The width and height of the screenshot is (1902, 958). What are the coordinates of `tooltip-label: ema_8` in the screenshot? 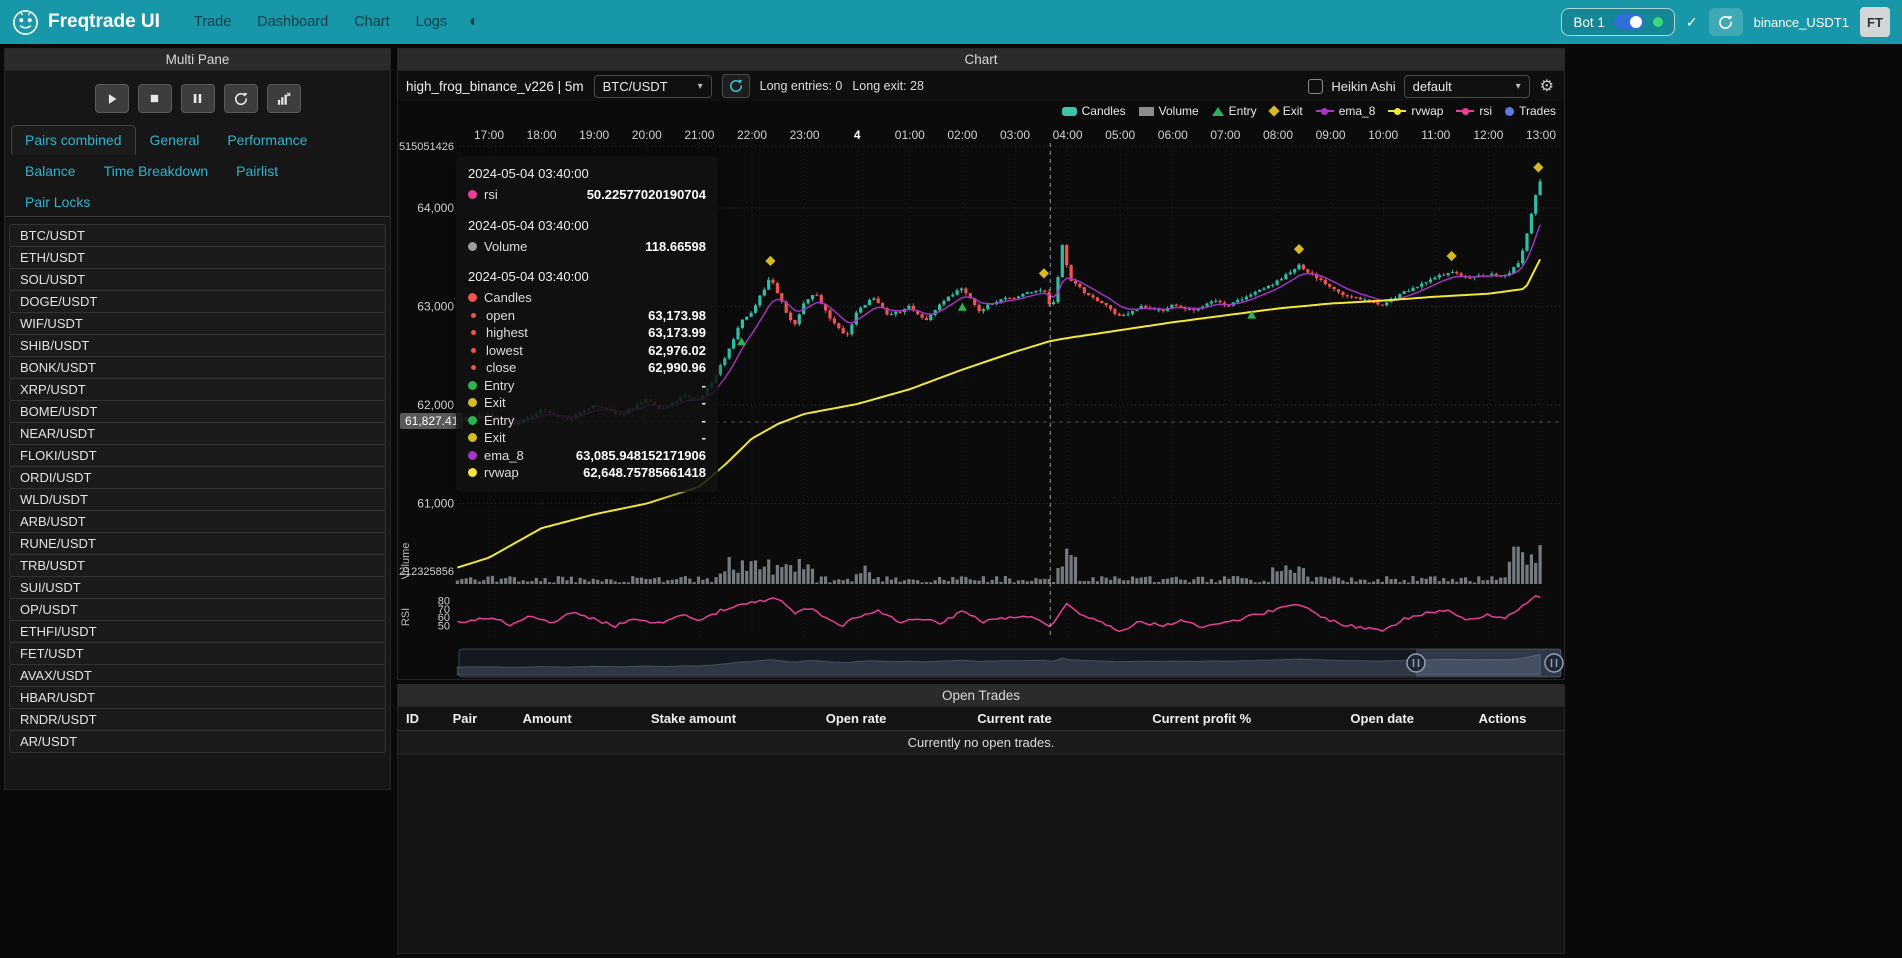 It's located at (504, 455).